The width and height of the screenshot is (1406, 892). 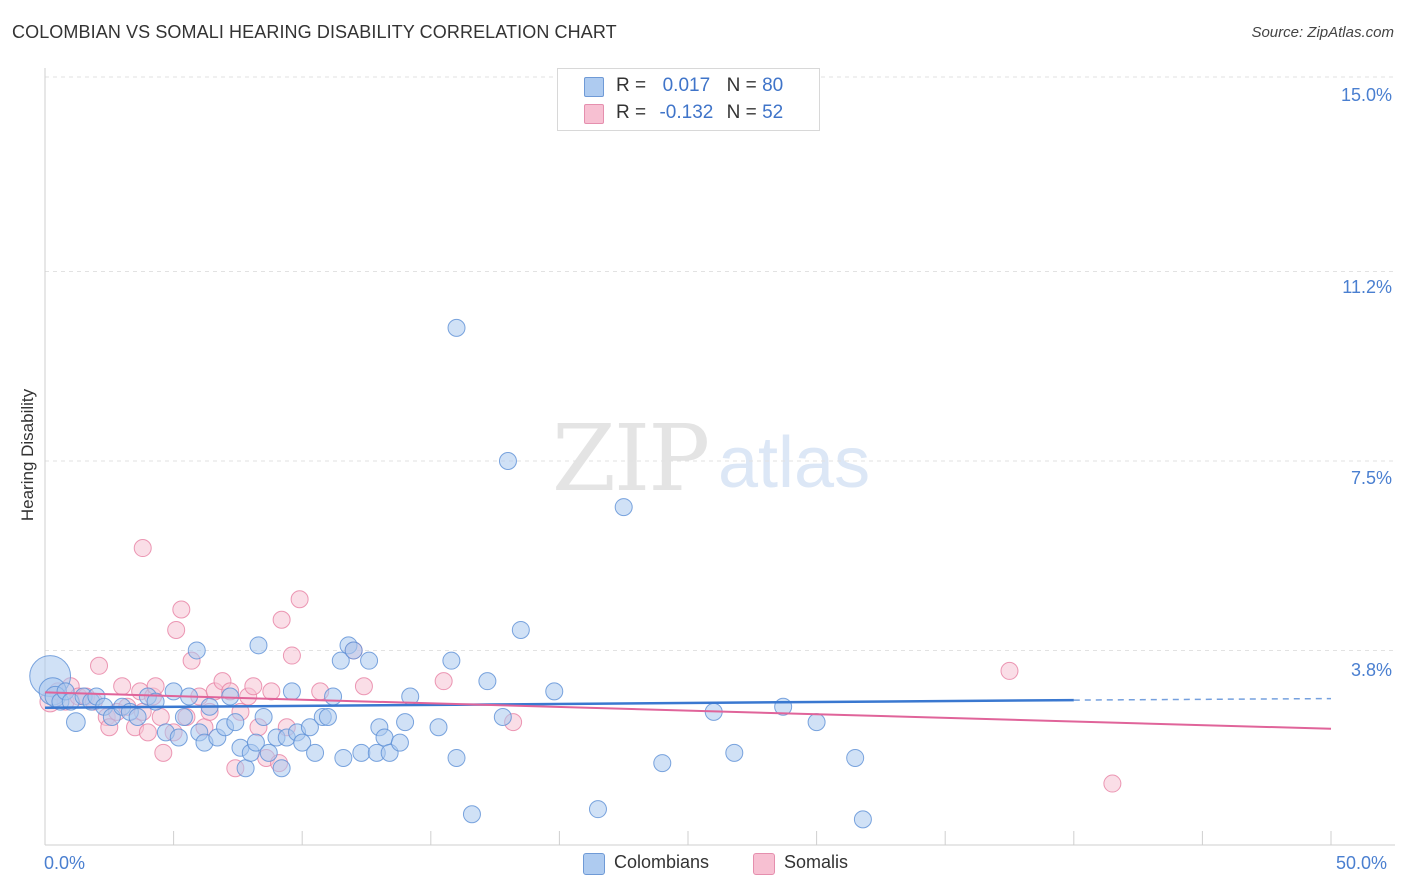 What do you see at coordinates (559, 704) in the screenshot?
I see `colombians-trend-line` at bounding box center [559, 704].